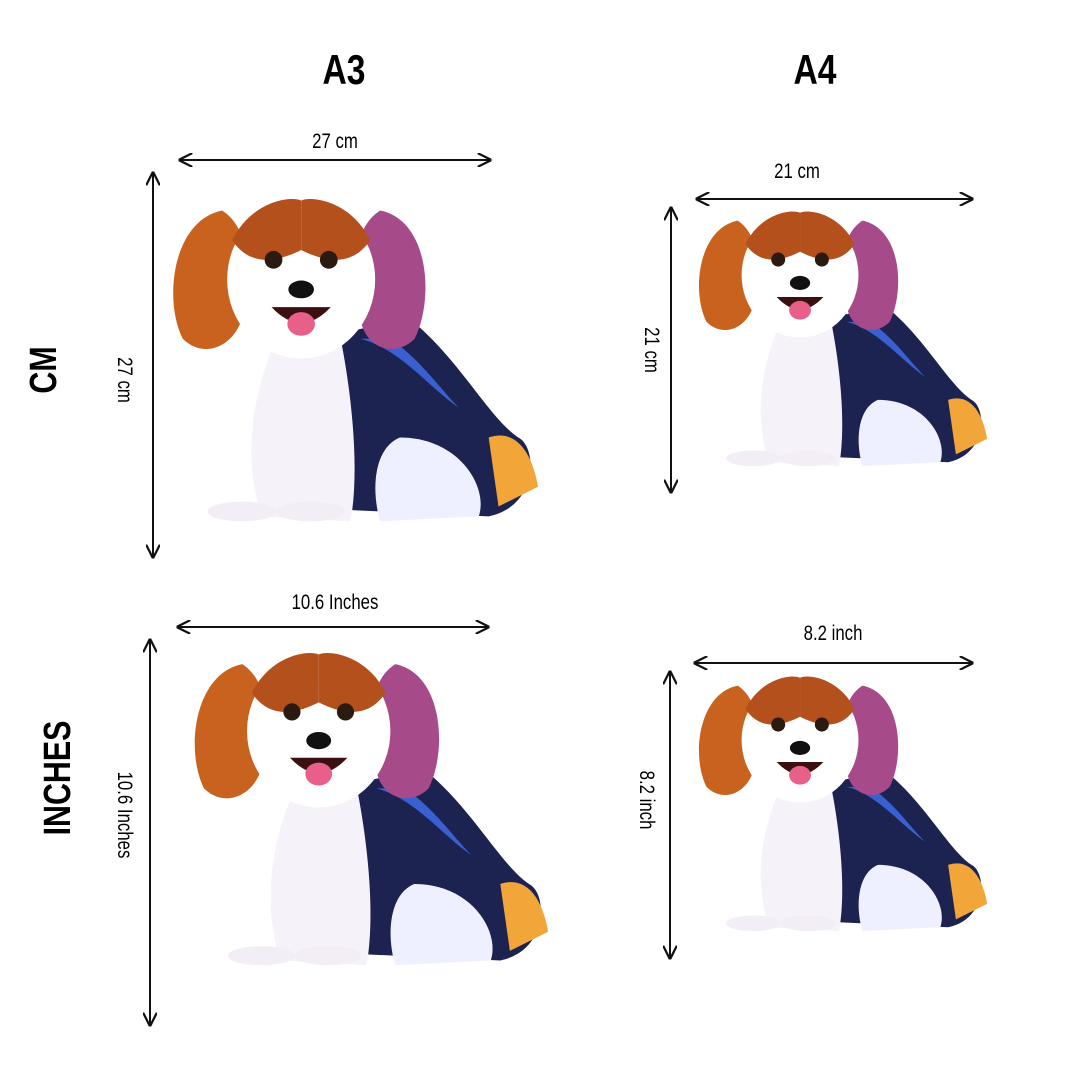  Describe the element at coordinates (815, 71) in the screenshot. I see `column-label: A4` at that location.